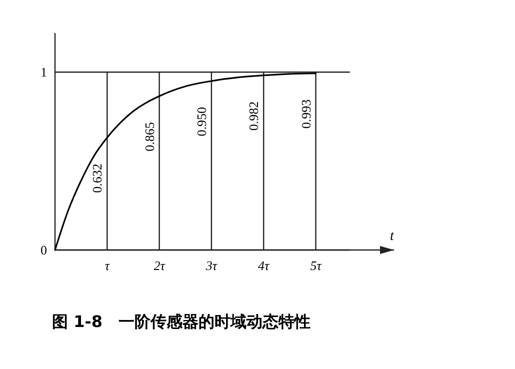 Image resolution: width=515 pixels, height=369 pixels. Describe the element at coordinates (160, 265) in the screenshot. I see `x-tick-label: 2τ` at that location.